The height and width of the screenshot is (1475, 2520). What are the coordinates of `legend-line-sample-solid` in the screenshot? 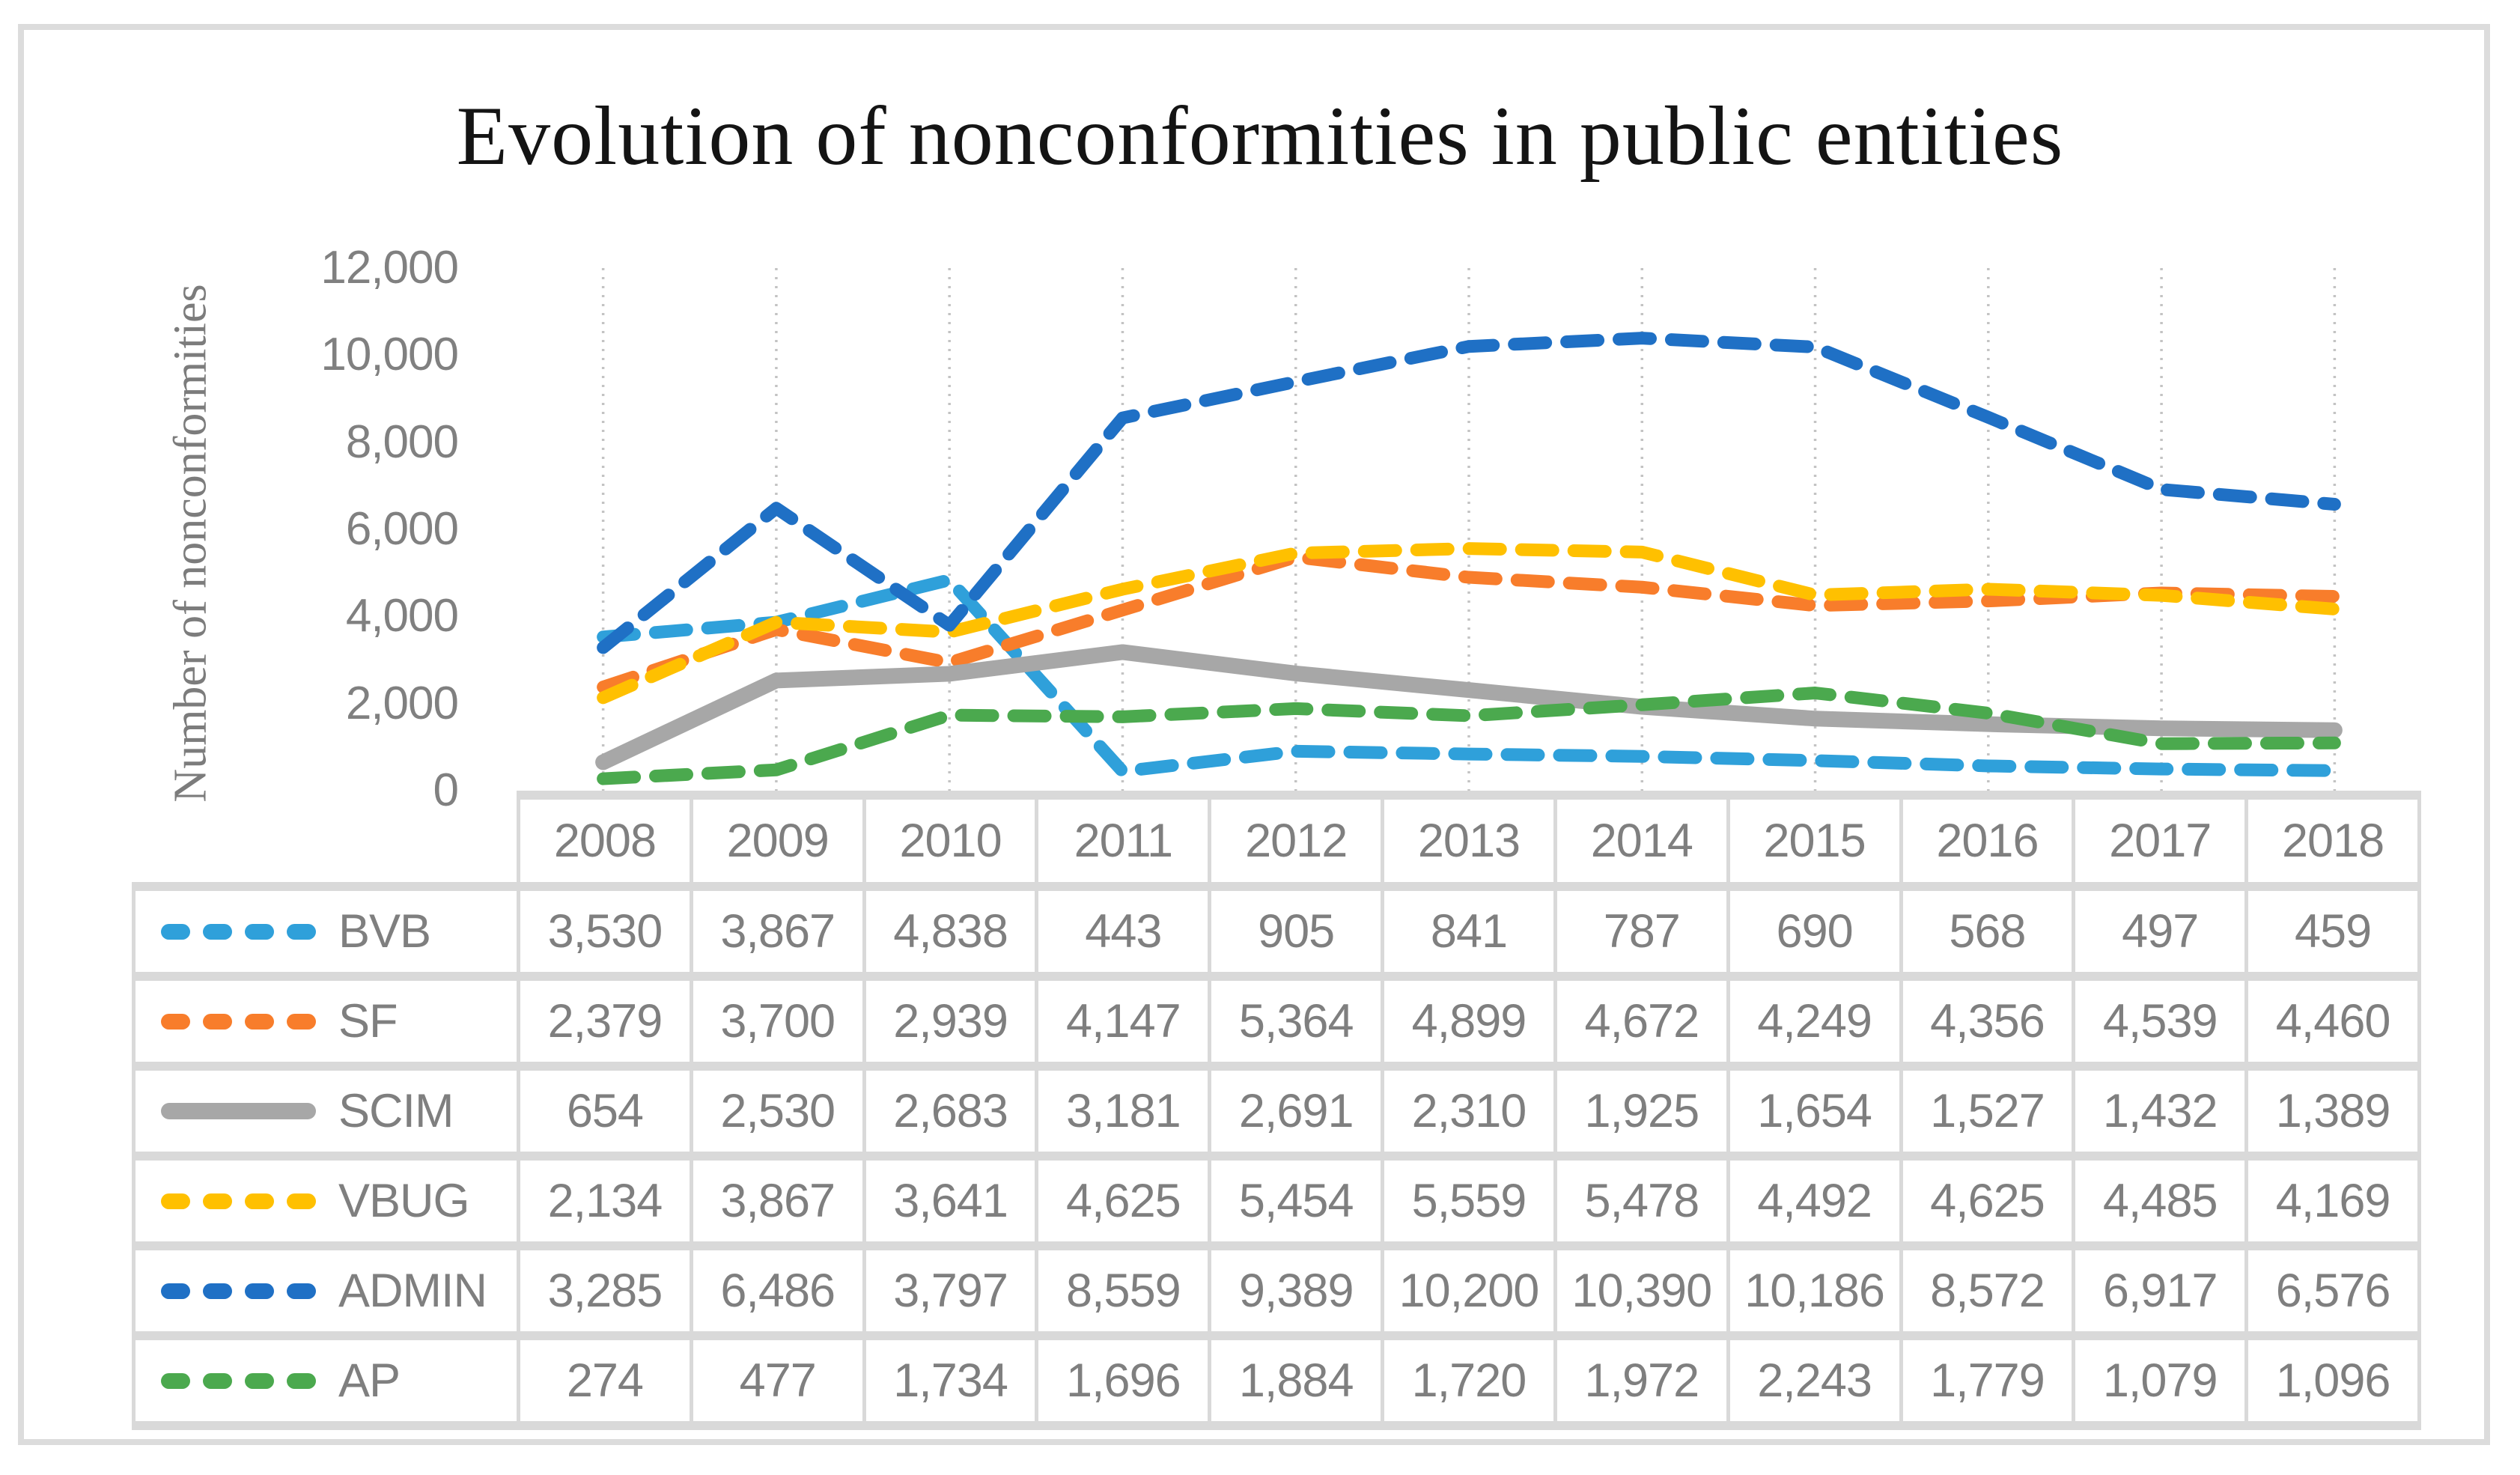 It's located at (238, 1111).